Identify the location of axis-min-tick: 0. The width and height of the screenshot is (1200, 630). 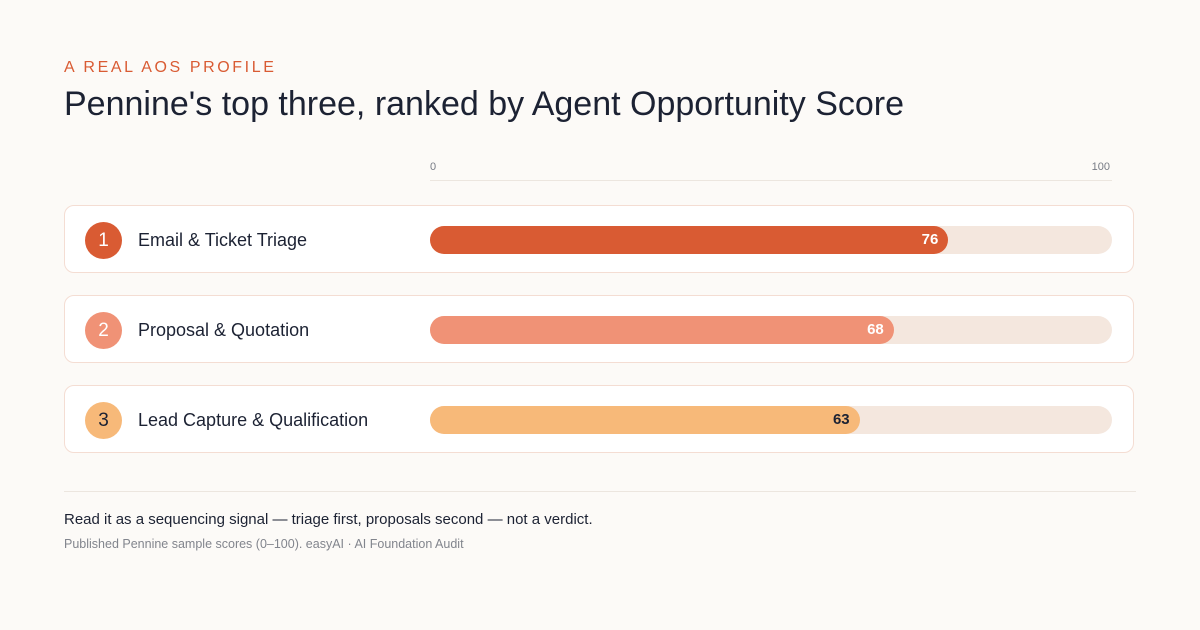
(433, 167).